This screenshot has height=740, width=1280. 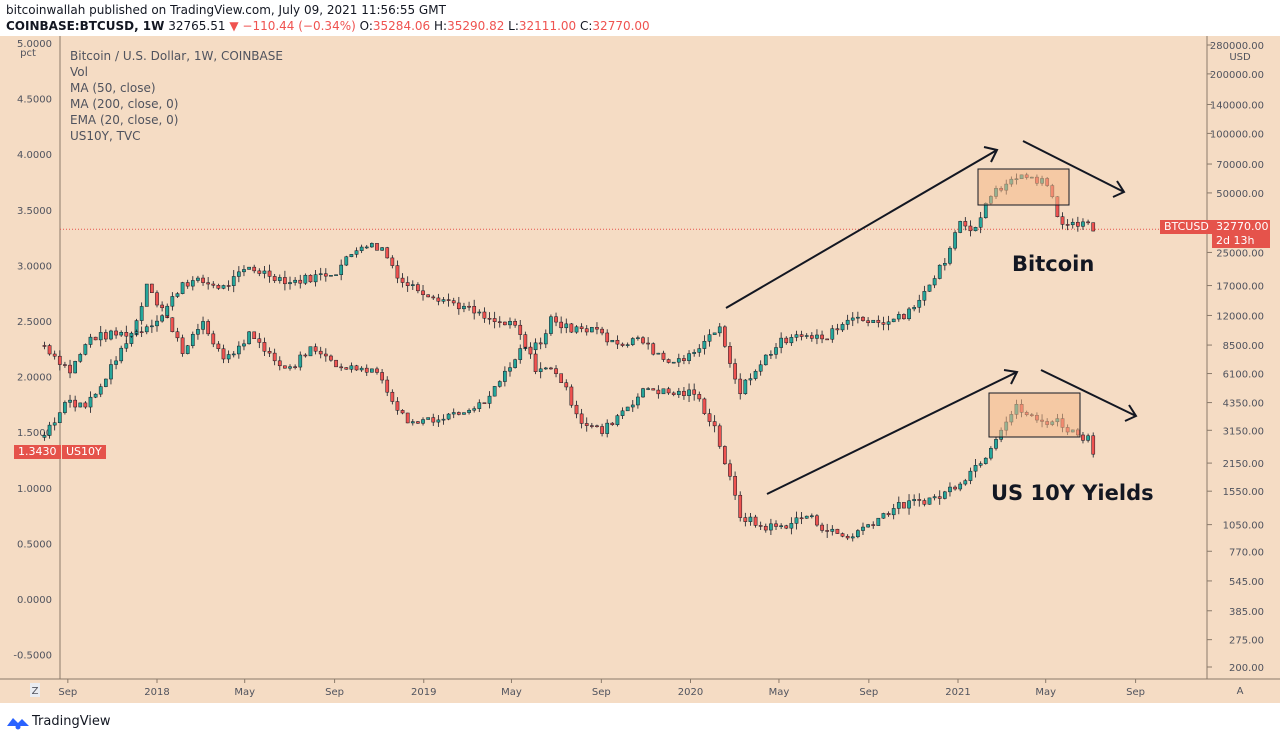 What do you see at coordinates (1246, 668) in the screenshot?
I see `right-tick-label: 200.00` at bounding box center [1246, 668].